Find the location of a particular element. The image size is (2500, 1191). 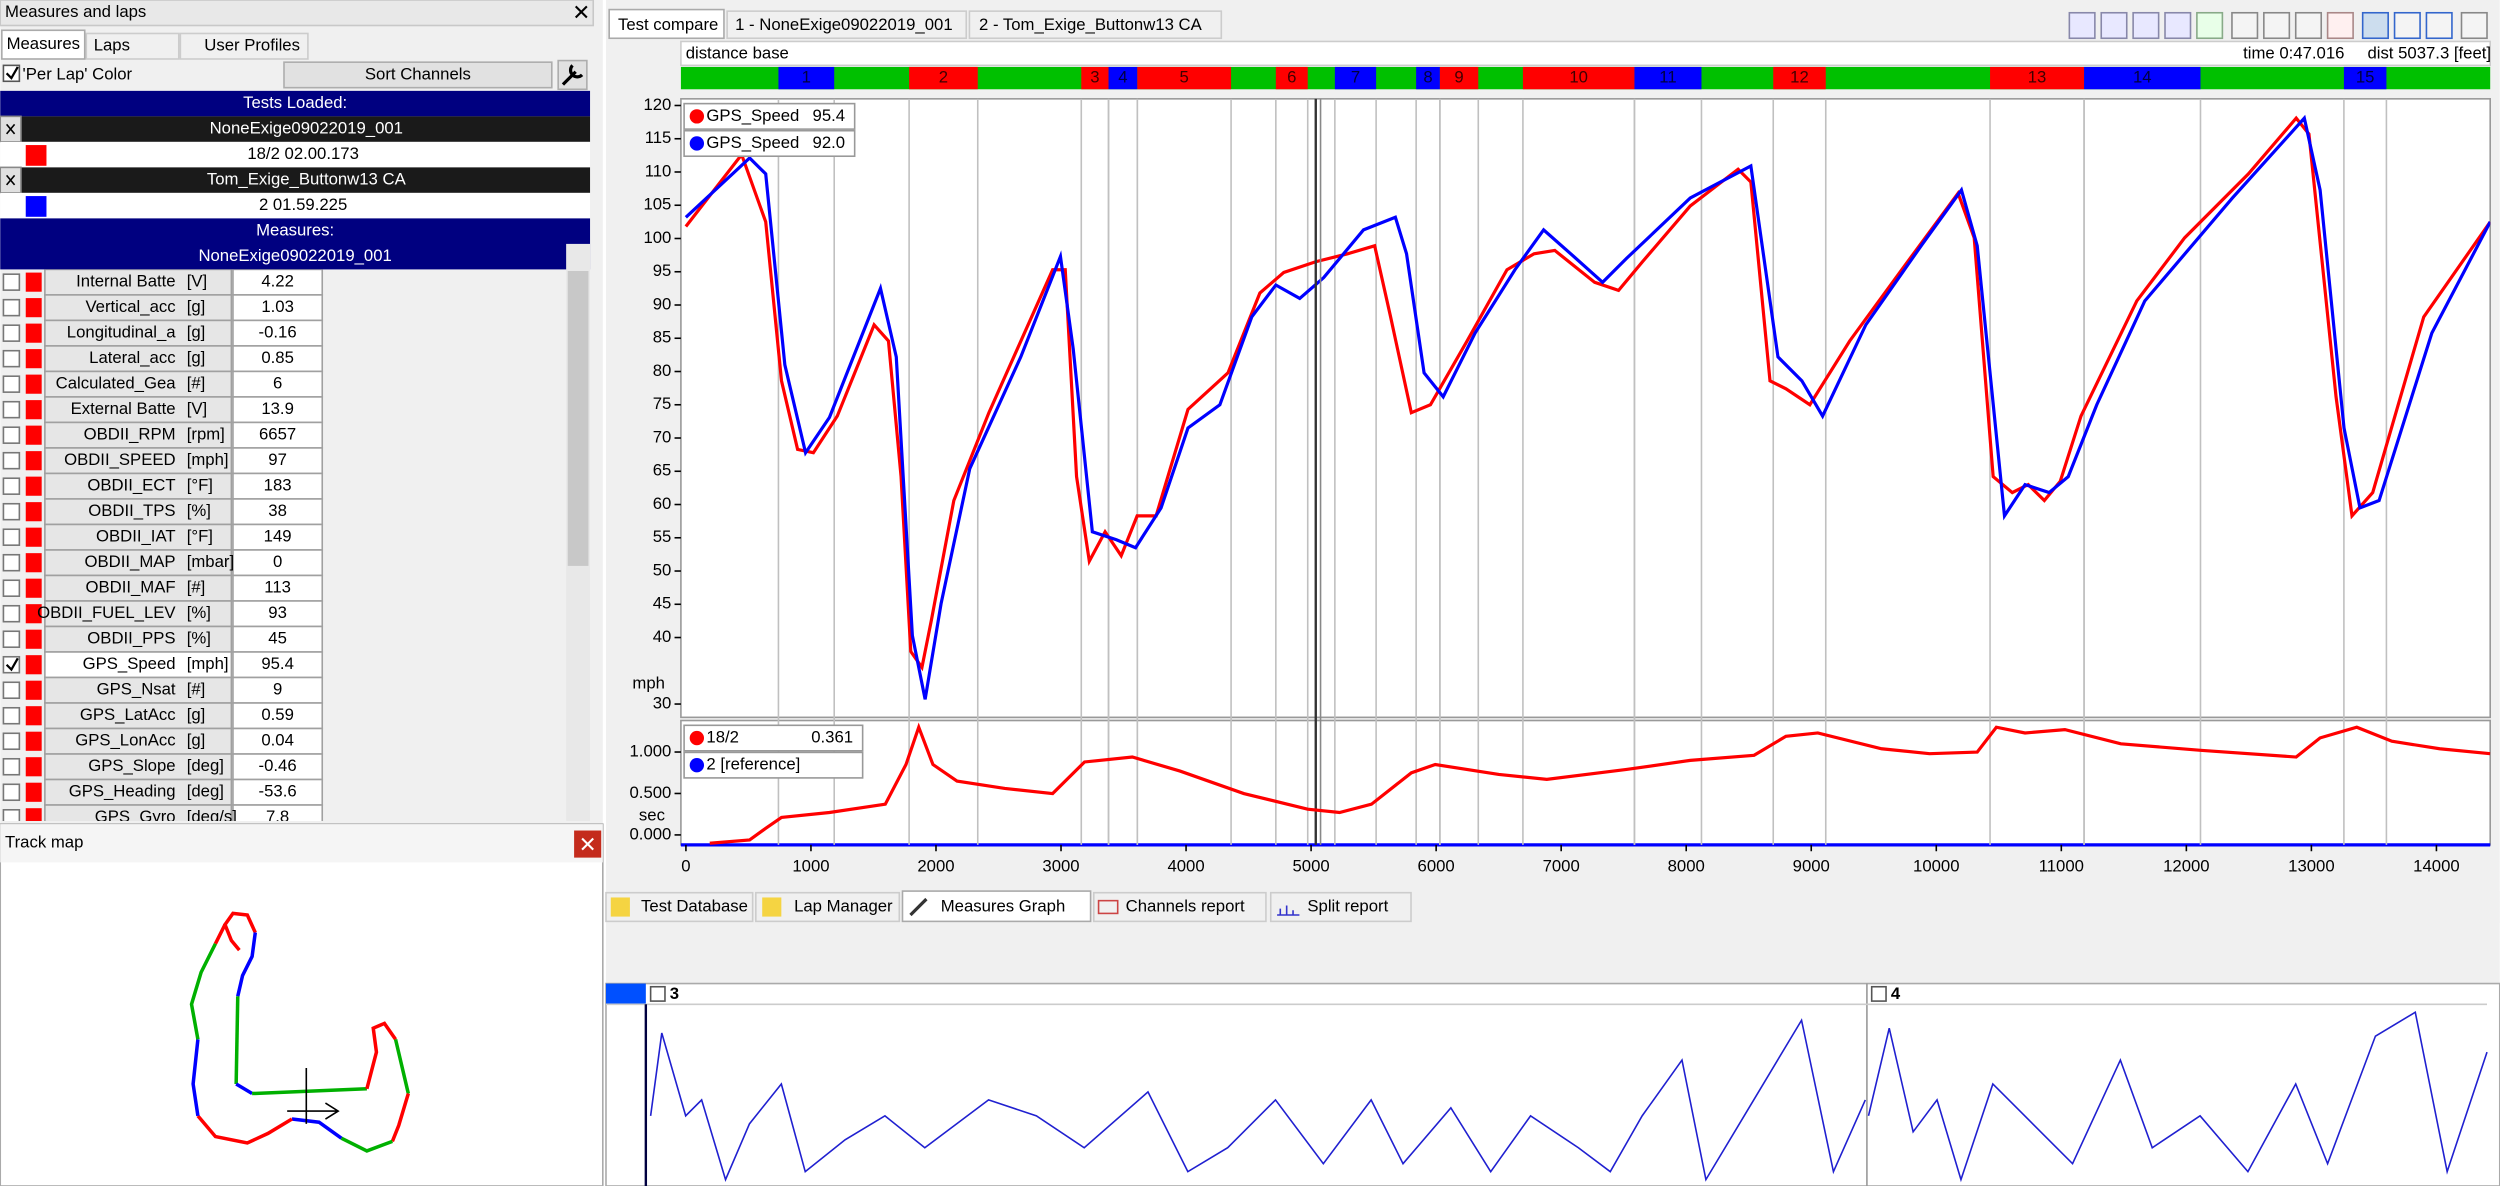

test-name: NoneExige09022019_001 is located at coordinates (306, 128).